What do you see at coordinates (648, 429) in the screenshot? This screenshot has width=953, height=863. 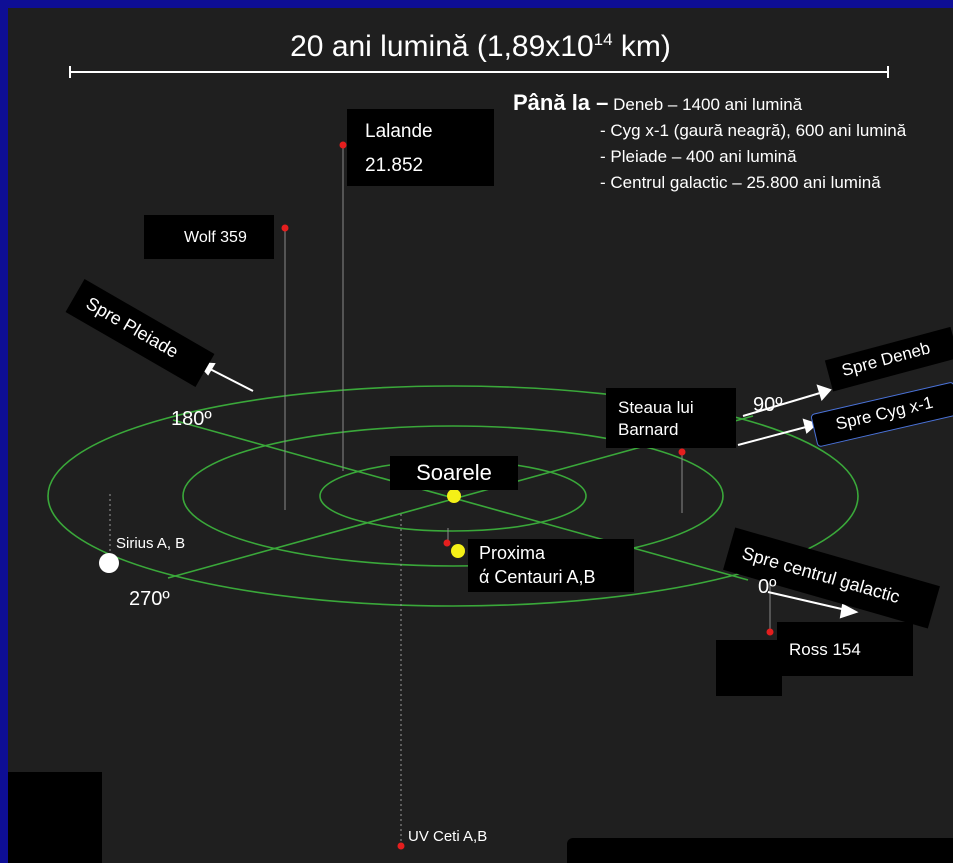 I see `barnard-label-line2: Barnard` at bounding box center [648, 429].